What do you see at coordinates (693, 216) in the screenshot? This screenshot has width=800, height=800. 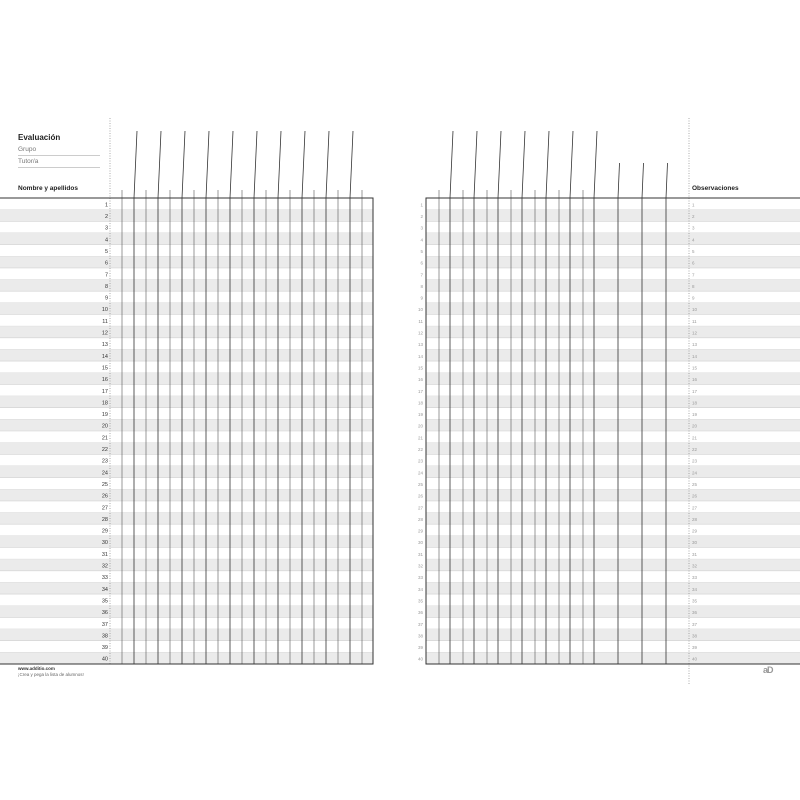 I see `row-number-observations: 2` at bounding box center [693, 216].